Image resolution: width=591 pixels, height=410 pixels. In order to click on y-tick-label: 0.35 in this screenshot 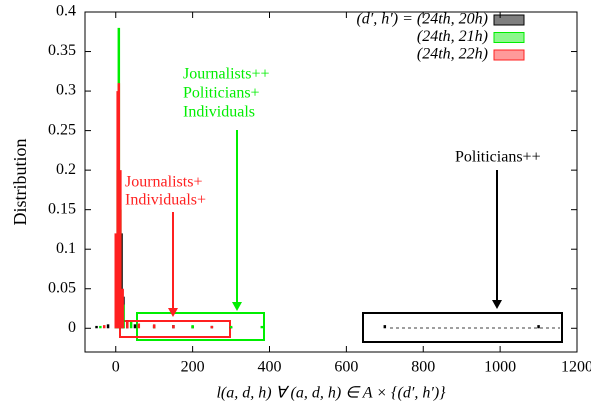, I will do `click(62, 50)`.